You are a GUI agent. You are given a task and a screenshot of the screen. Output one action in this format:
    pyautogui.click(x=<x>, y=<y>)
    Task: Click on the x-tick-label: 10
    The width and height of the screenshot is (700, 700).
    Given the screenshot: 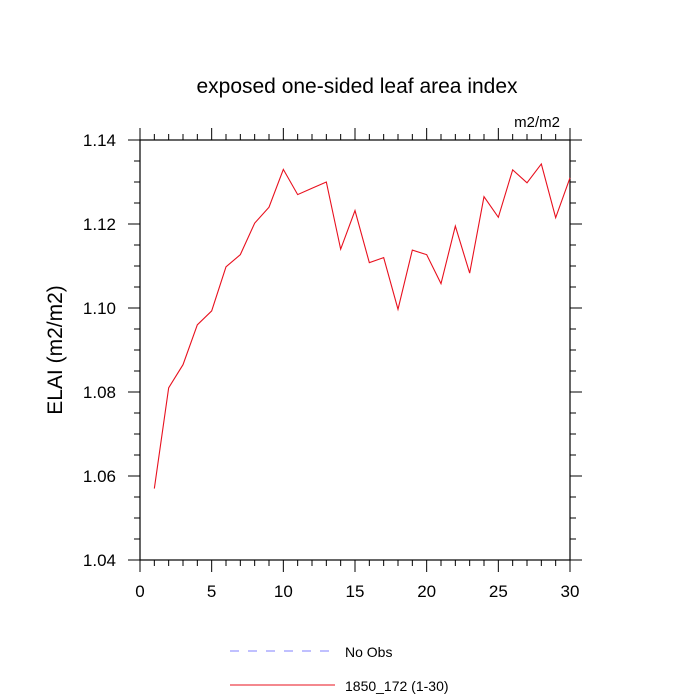 What is the action you would take?
    pyautogui.click(x=283, y=591)
    